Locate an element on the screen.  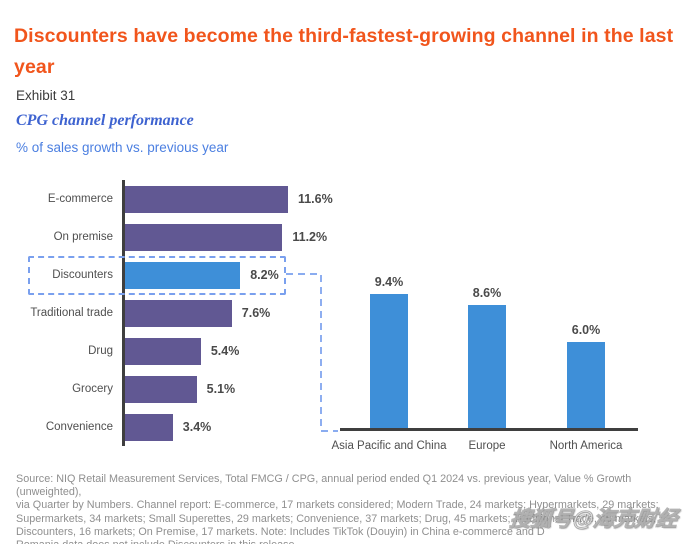
value-label: 7.6% is located at coordinates (256, 313).